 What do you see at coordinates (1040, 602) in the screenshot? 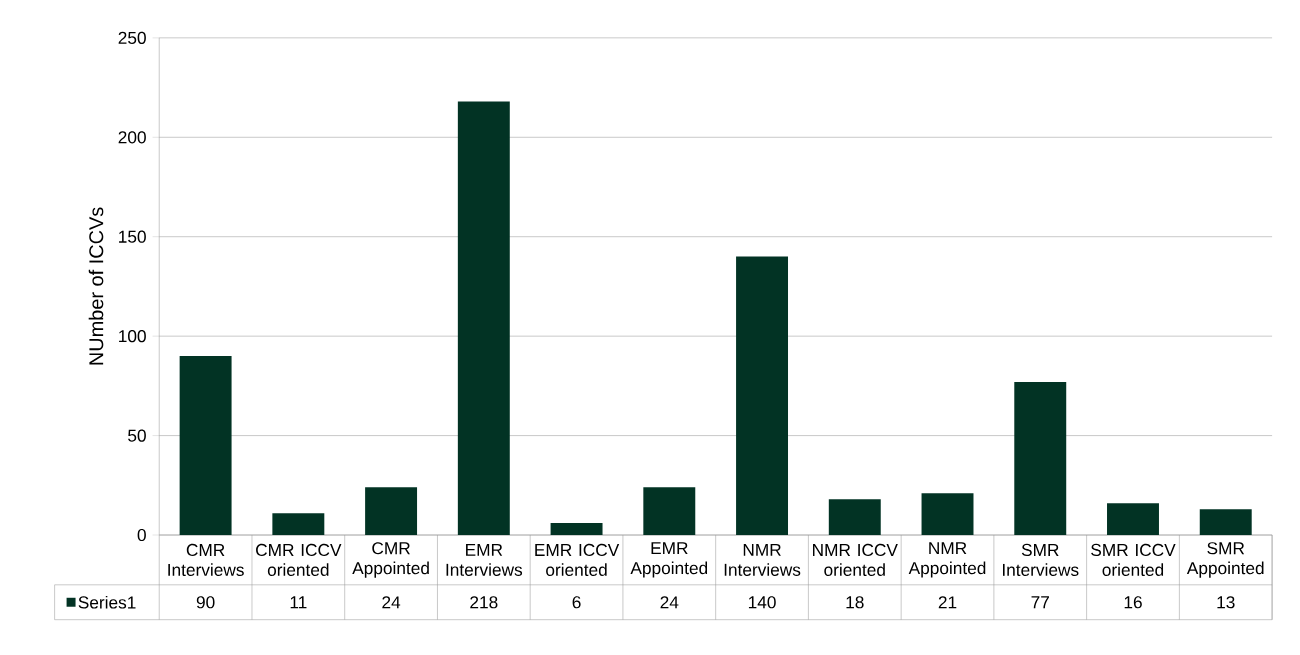
I see `data-label: 77` at bounding box center [1040, 602].